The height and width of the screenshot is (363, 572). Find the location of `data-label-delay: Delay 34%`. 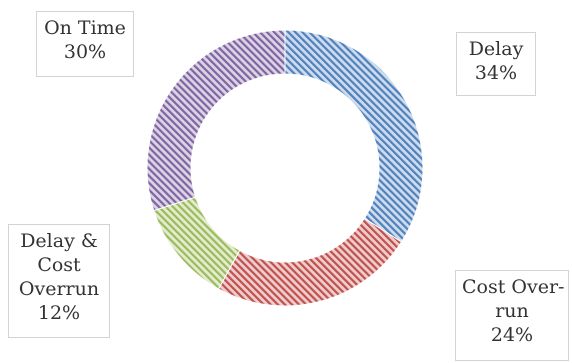

data-label-delay: Delay 34% is located at coordinates (496, 64).